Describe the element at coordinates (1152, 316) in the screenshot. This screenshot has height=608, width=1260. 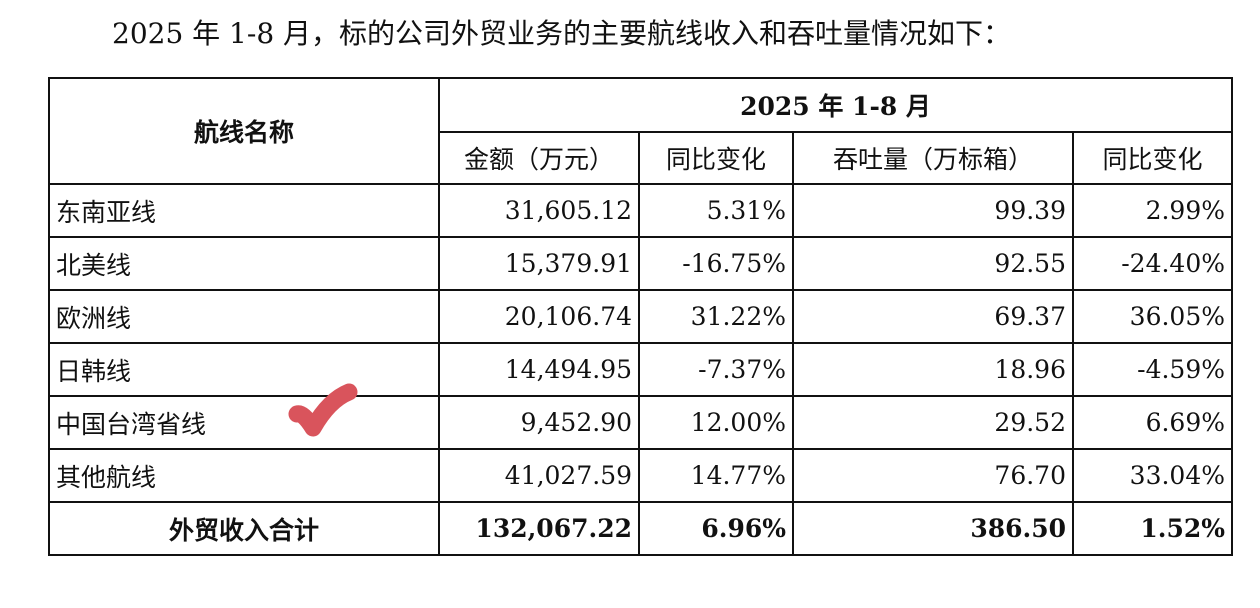
I see `volume-yoy-cell: 36.05%` at that location.